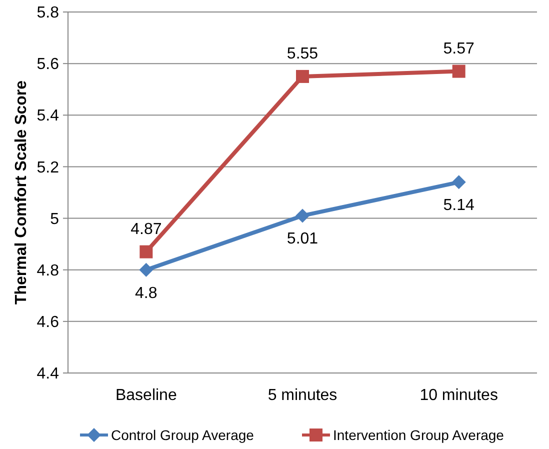 The height and width of the screenshot is (449, 549). Describe the element at coordinates (459, 49) in the screenshot. I see `data-label: 5.57` at that location.